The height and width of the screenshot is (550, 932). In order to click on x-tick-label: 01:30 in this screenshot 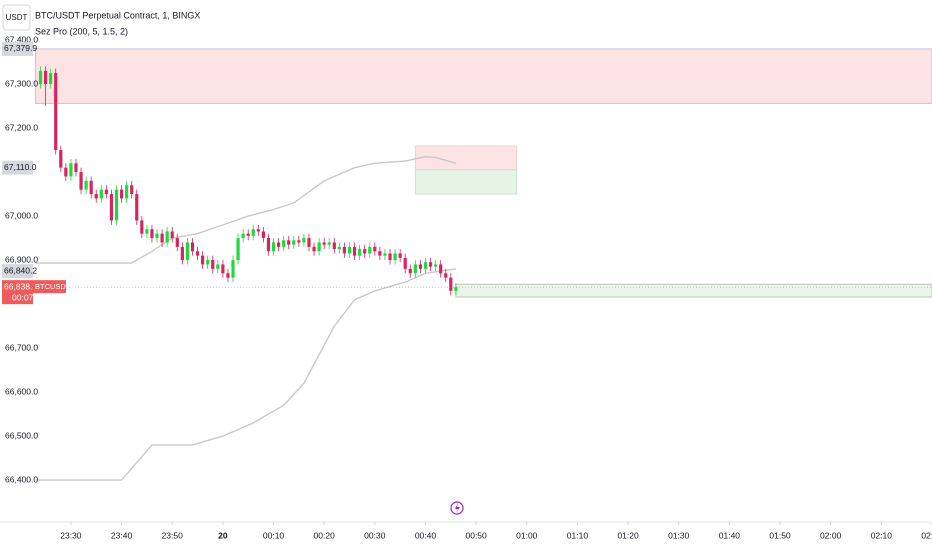, I will do `click(679, 535)`.